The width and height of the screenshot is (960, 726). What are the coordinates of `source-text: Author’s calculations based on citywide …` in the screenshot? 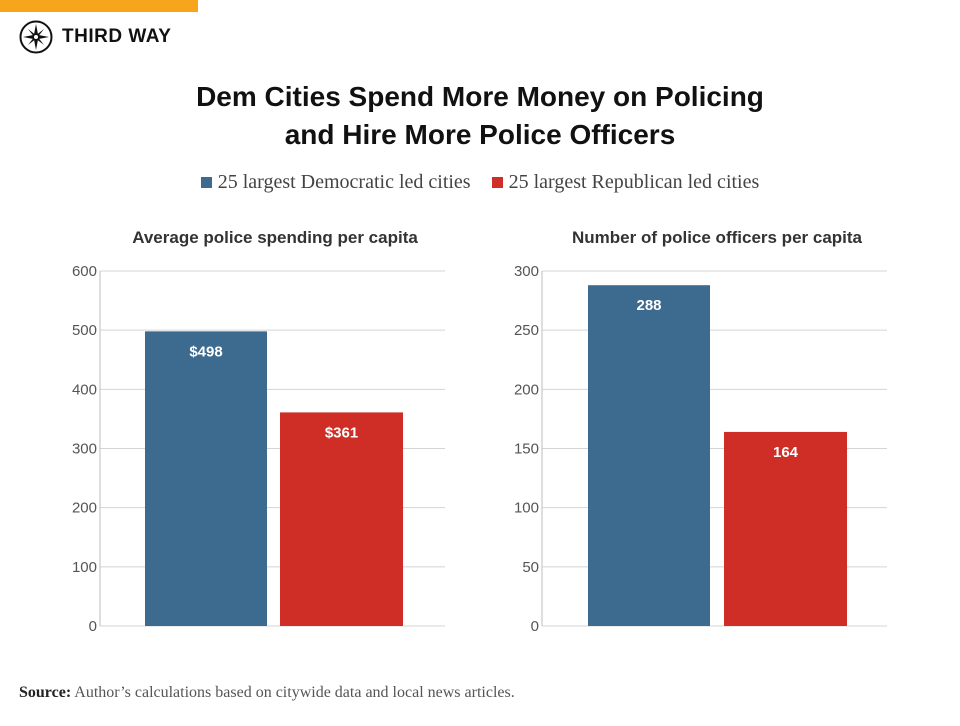 It's located at (294, 692).